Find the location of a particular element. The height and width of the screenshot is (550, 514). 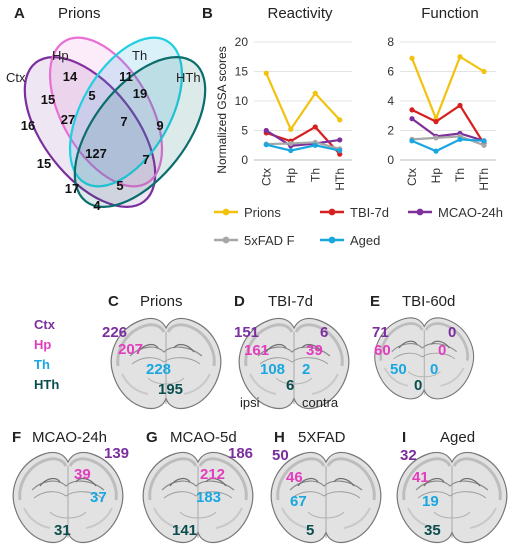

hth-count: 141 is located at coordinates (184, 530).